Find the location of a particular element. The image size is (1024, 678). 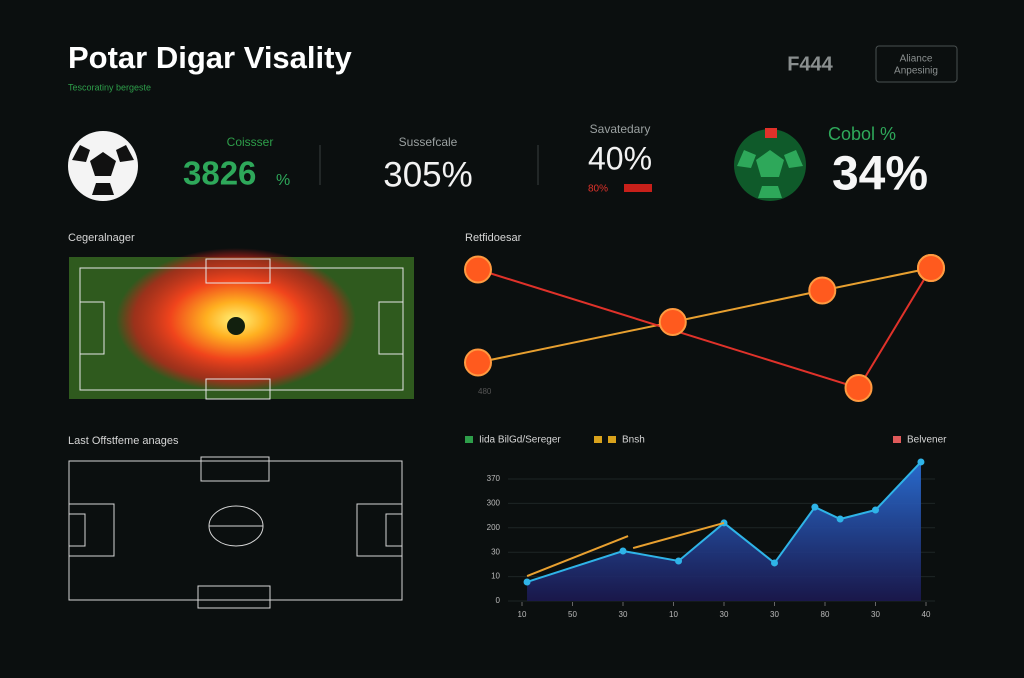

heatmap-pitch is located at coordinates (241, 324).